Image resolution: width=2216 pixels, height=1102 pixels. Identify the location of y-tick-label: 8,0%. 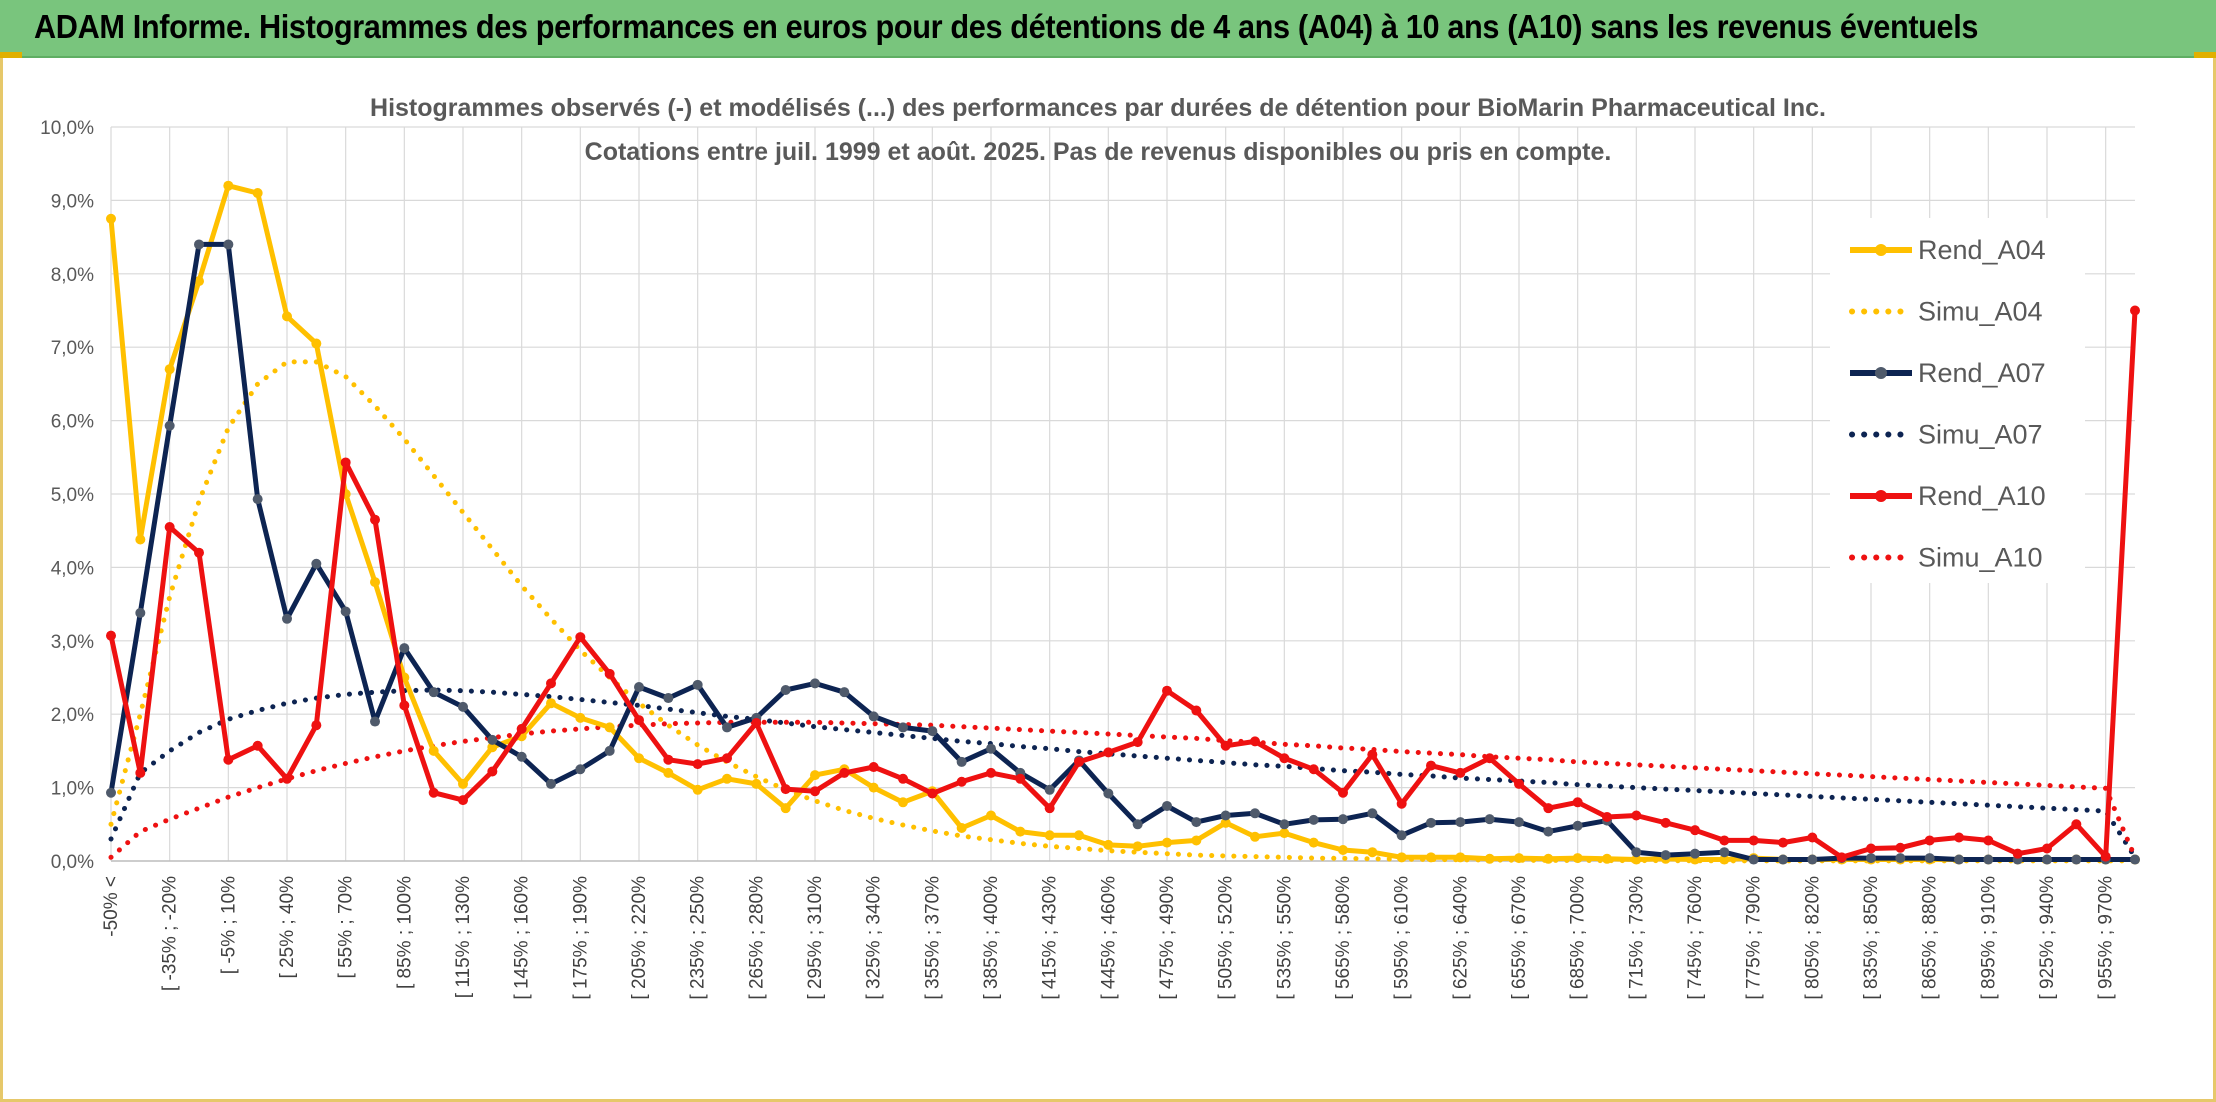
(72, 275).